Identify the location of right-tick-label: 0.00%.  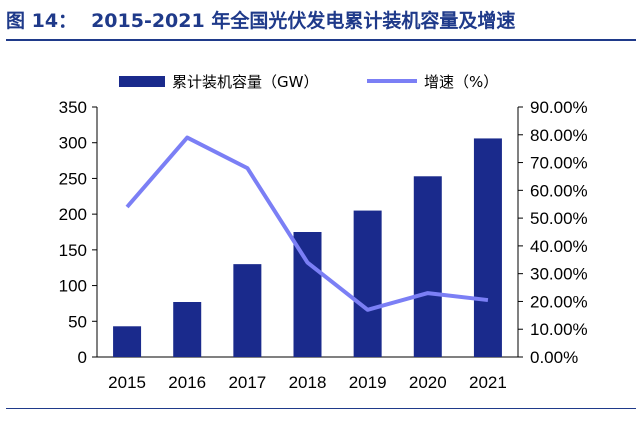
(554, 357).